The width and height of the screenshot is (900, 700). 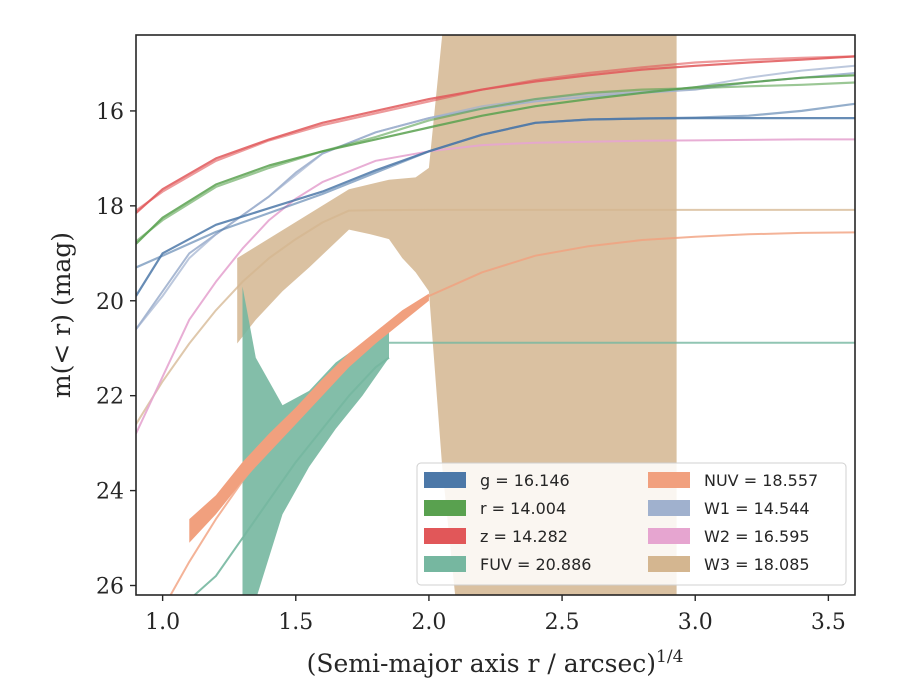 What do you see at coordinates (695, 622) in the screenshot?
I see `x-tick-label: 3.0` at bounding box center [695, 622].